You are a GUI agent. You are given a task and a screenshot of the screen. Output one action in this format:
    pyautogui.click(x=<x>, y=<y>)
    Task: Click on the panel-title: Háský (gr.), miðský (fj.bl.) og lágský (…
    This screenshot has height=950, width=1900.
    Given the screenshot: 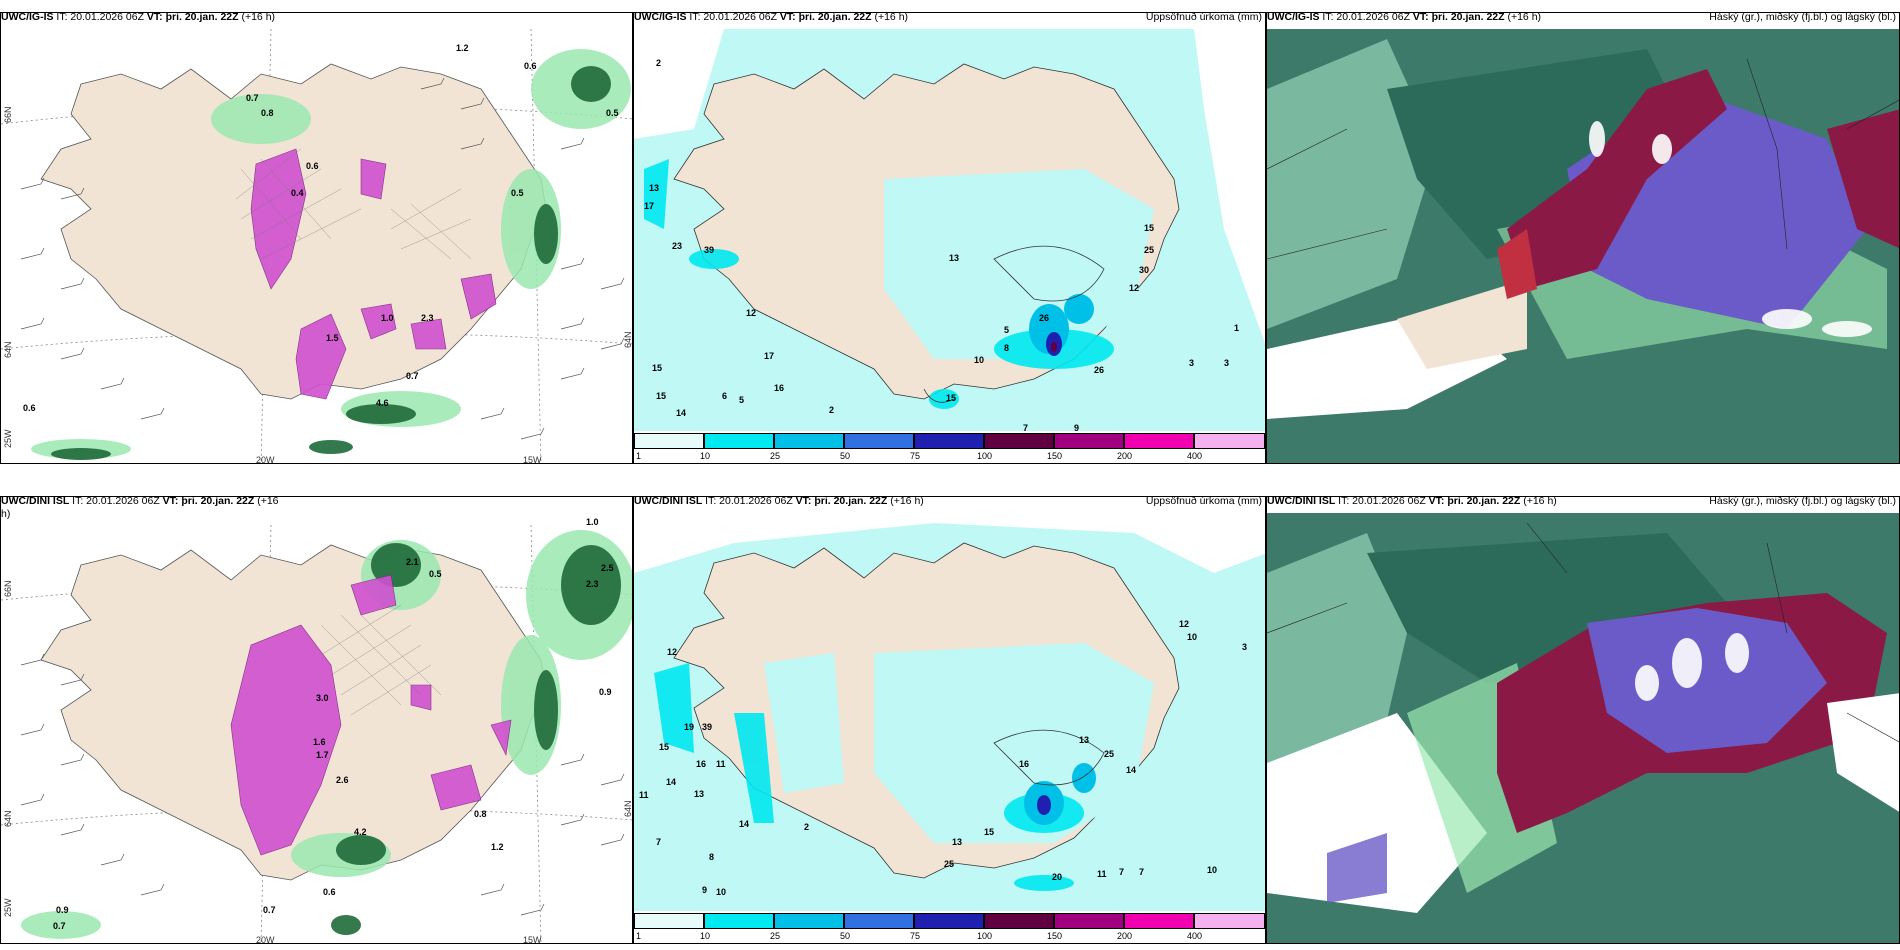 What is the action you would take?
    pyautogui.click(x=1802, y=501)
    